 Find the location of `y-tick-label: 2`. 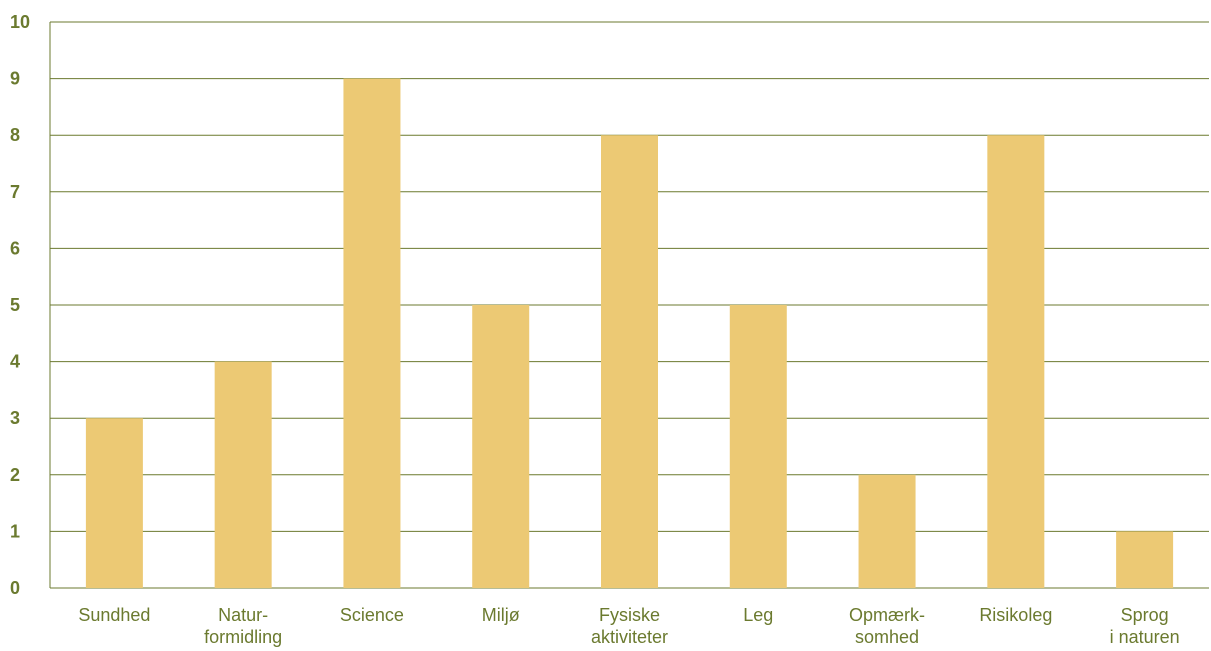

y-tick-label: 2 is located at coordinates (15, 475).